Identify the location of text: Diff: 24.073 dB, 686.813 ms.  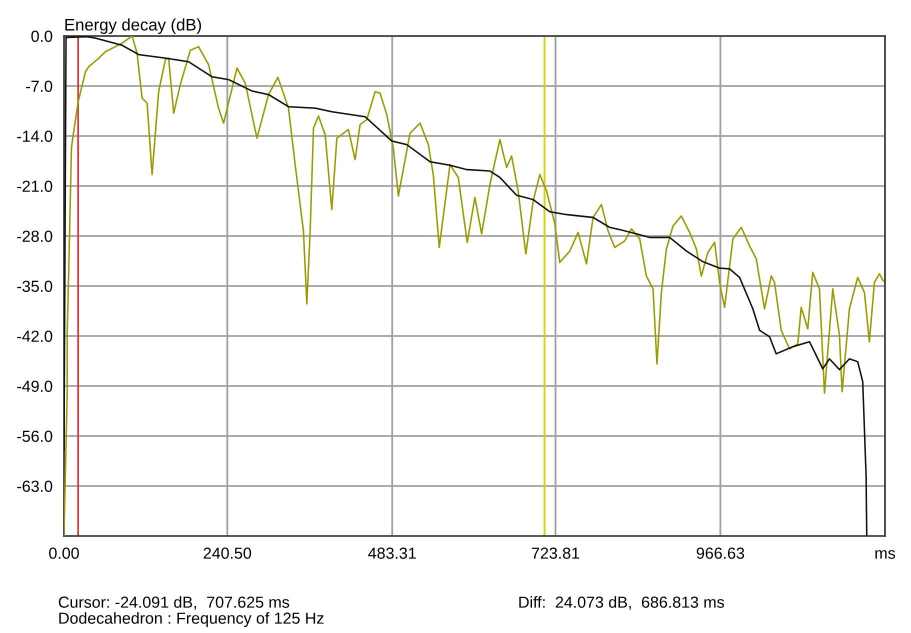
(621, 603).